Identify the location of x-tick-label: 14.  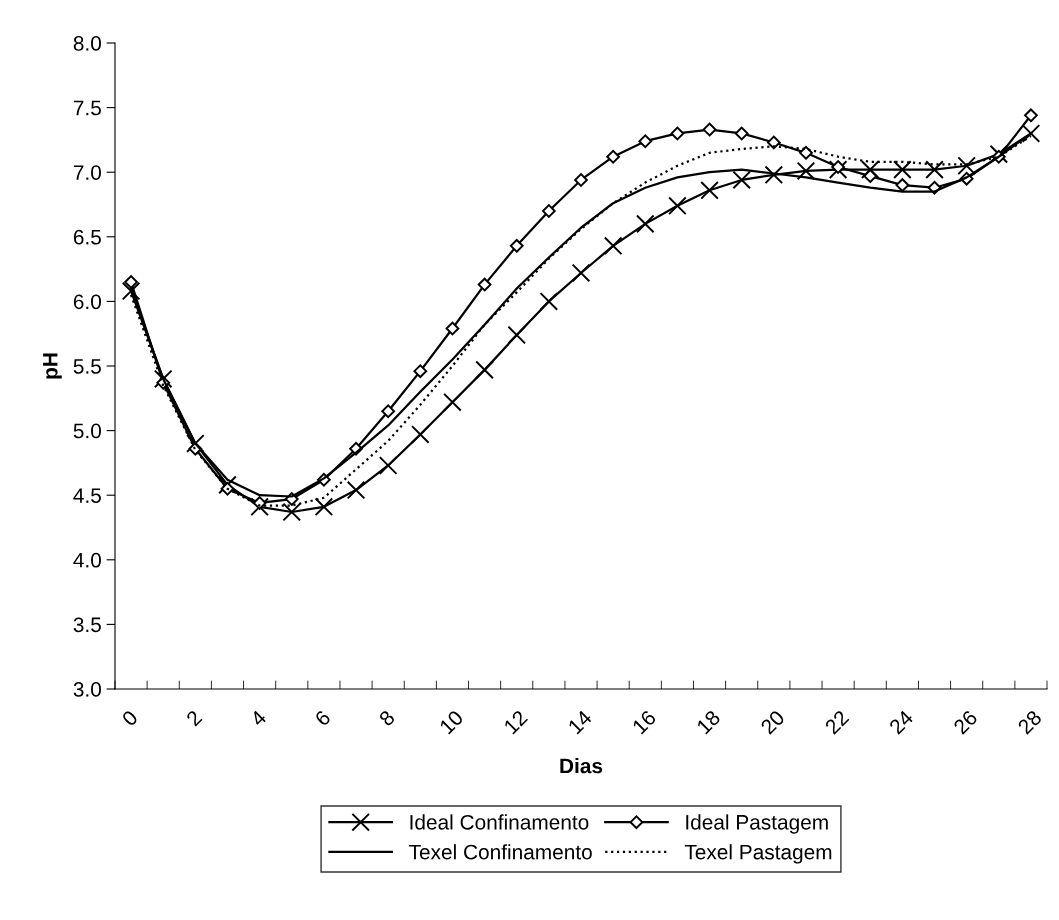
(580, 722).